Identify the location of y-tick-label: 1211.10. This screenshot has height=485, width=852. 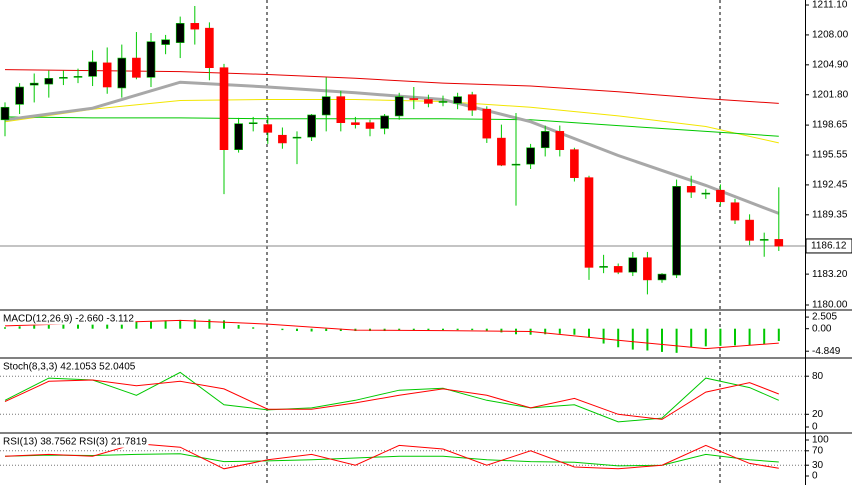
(830, 5).